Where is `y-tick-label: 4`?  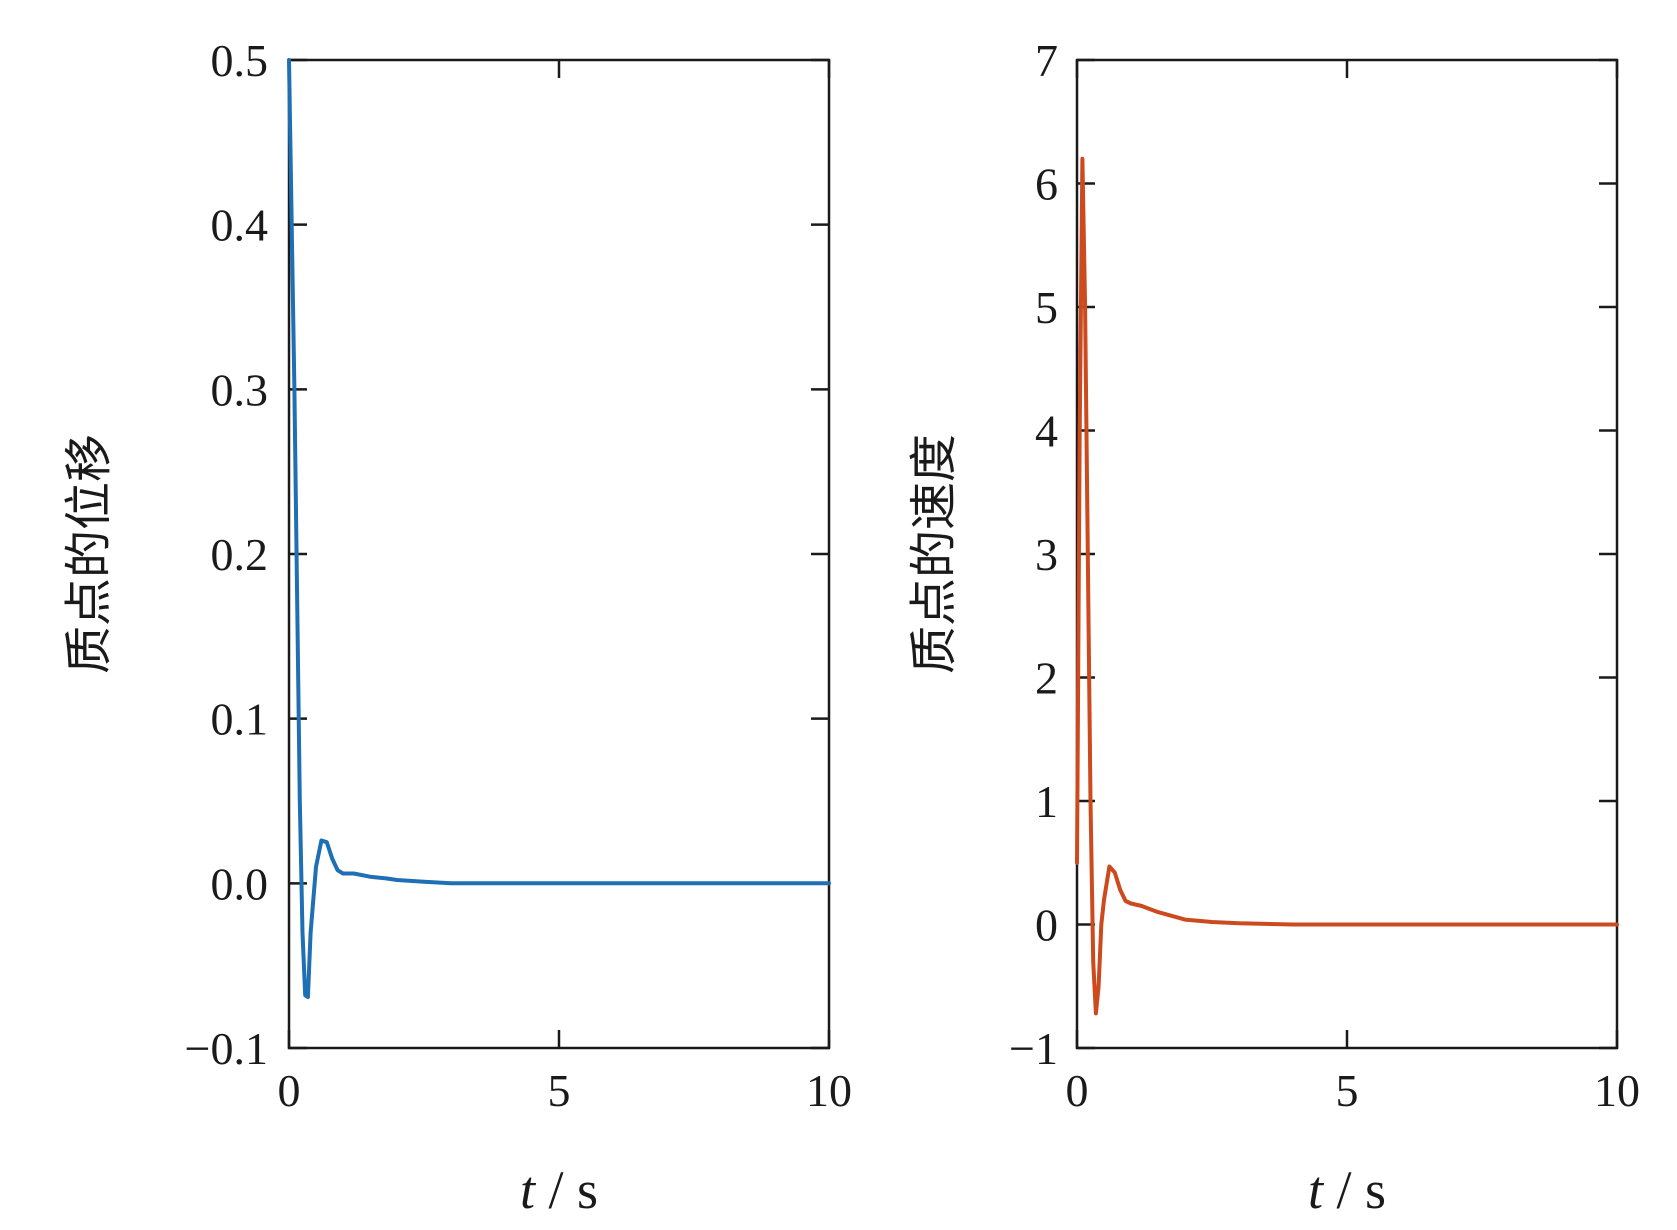
y-tick-label: 4 is located at coordinates (1046, 431).